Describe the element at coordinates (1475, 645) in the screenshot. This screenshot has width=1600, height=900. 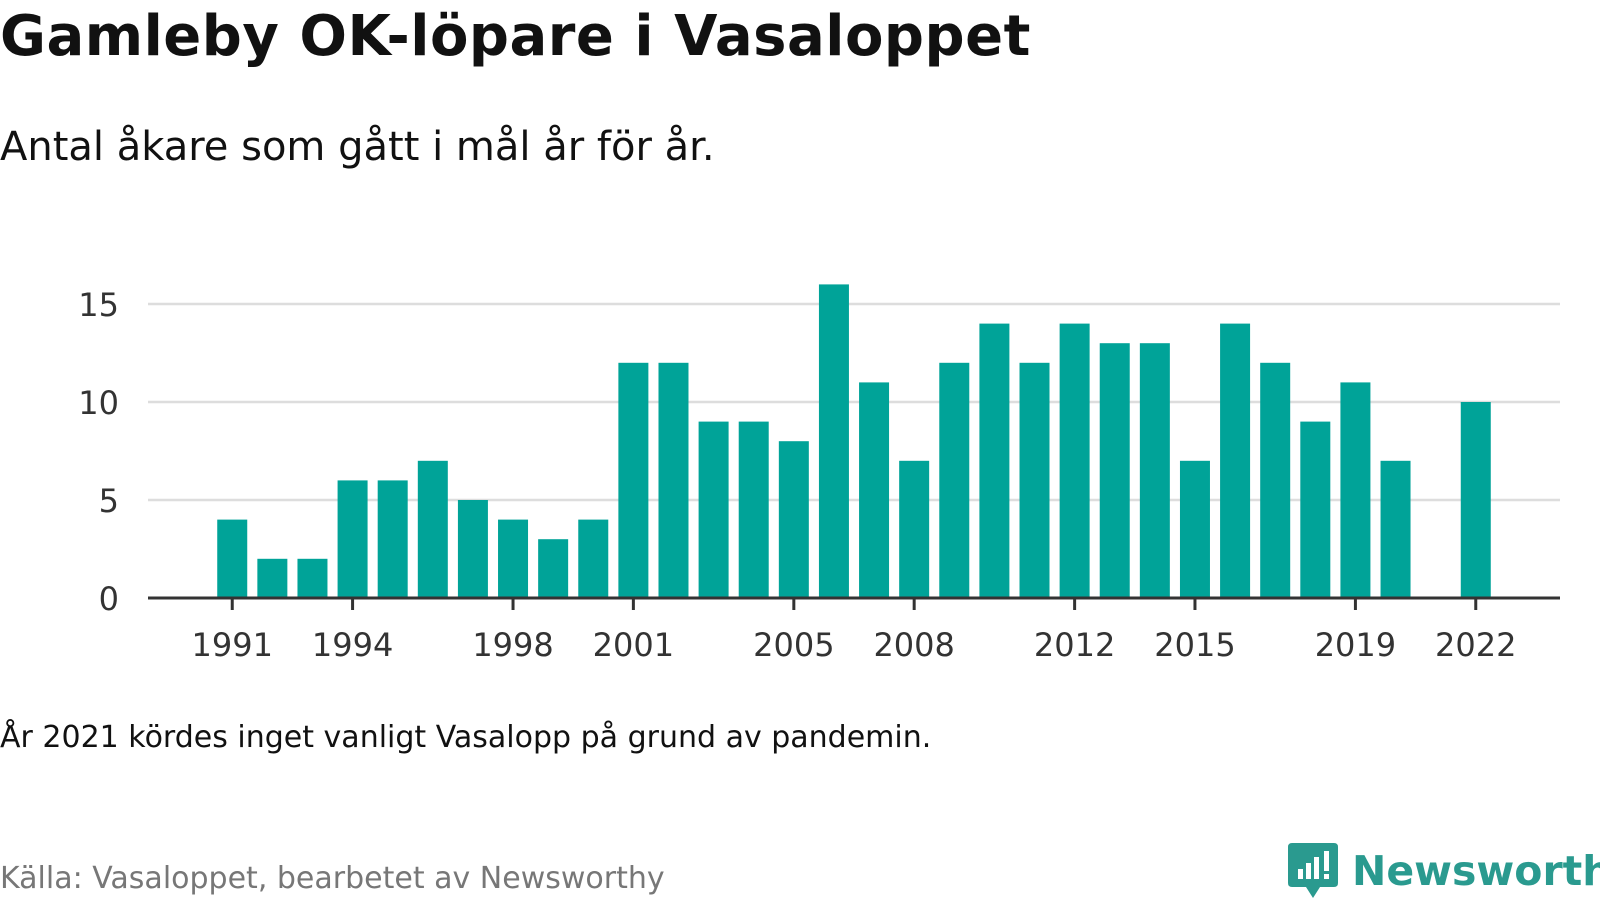
I see `x-tick-label: 2022` at that location.